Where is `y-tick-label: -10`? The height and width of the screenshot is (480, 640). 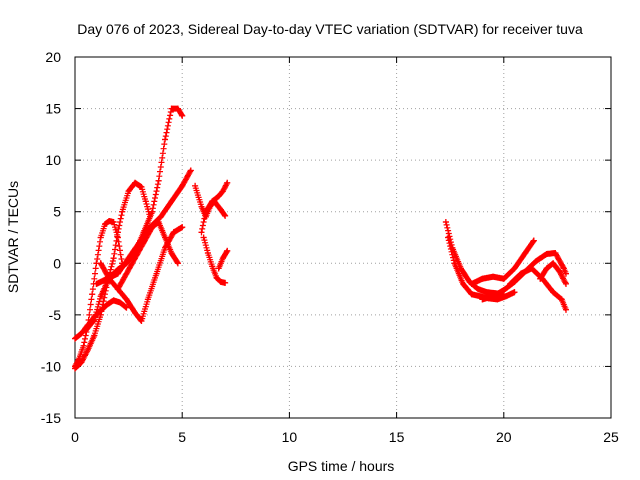
y-tick-label: -10 is located at coordinates (51, 366).